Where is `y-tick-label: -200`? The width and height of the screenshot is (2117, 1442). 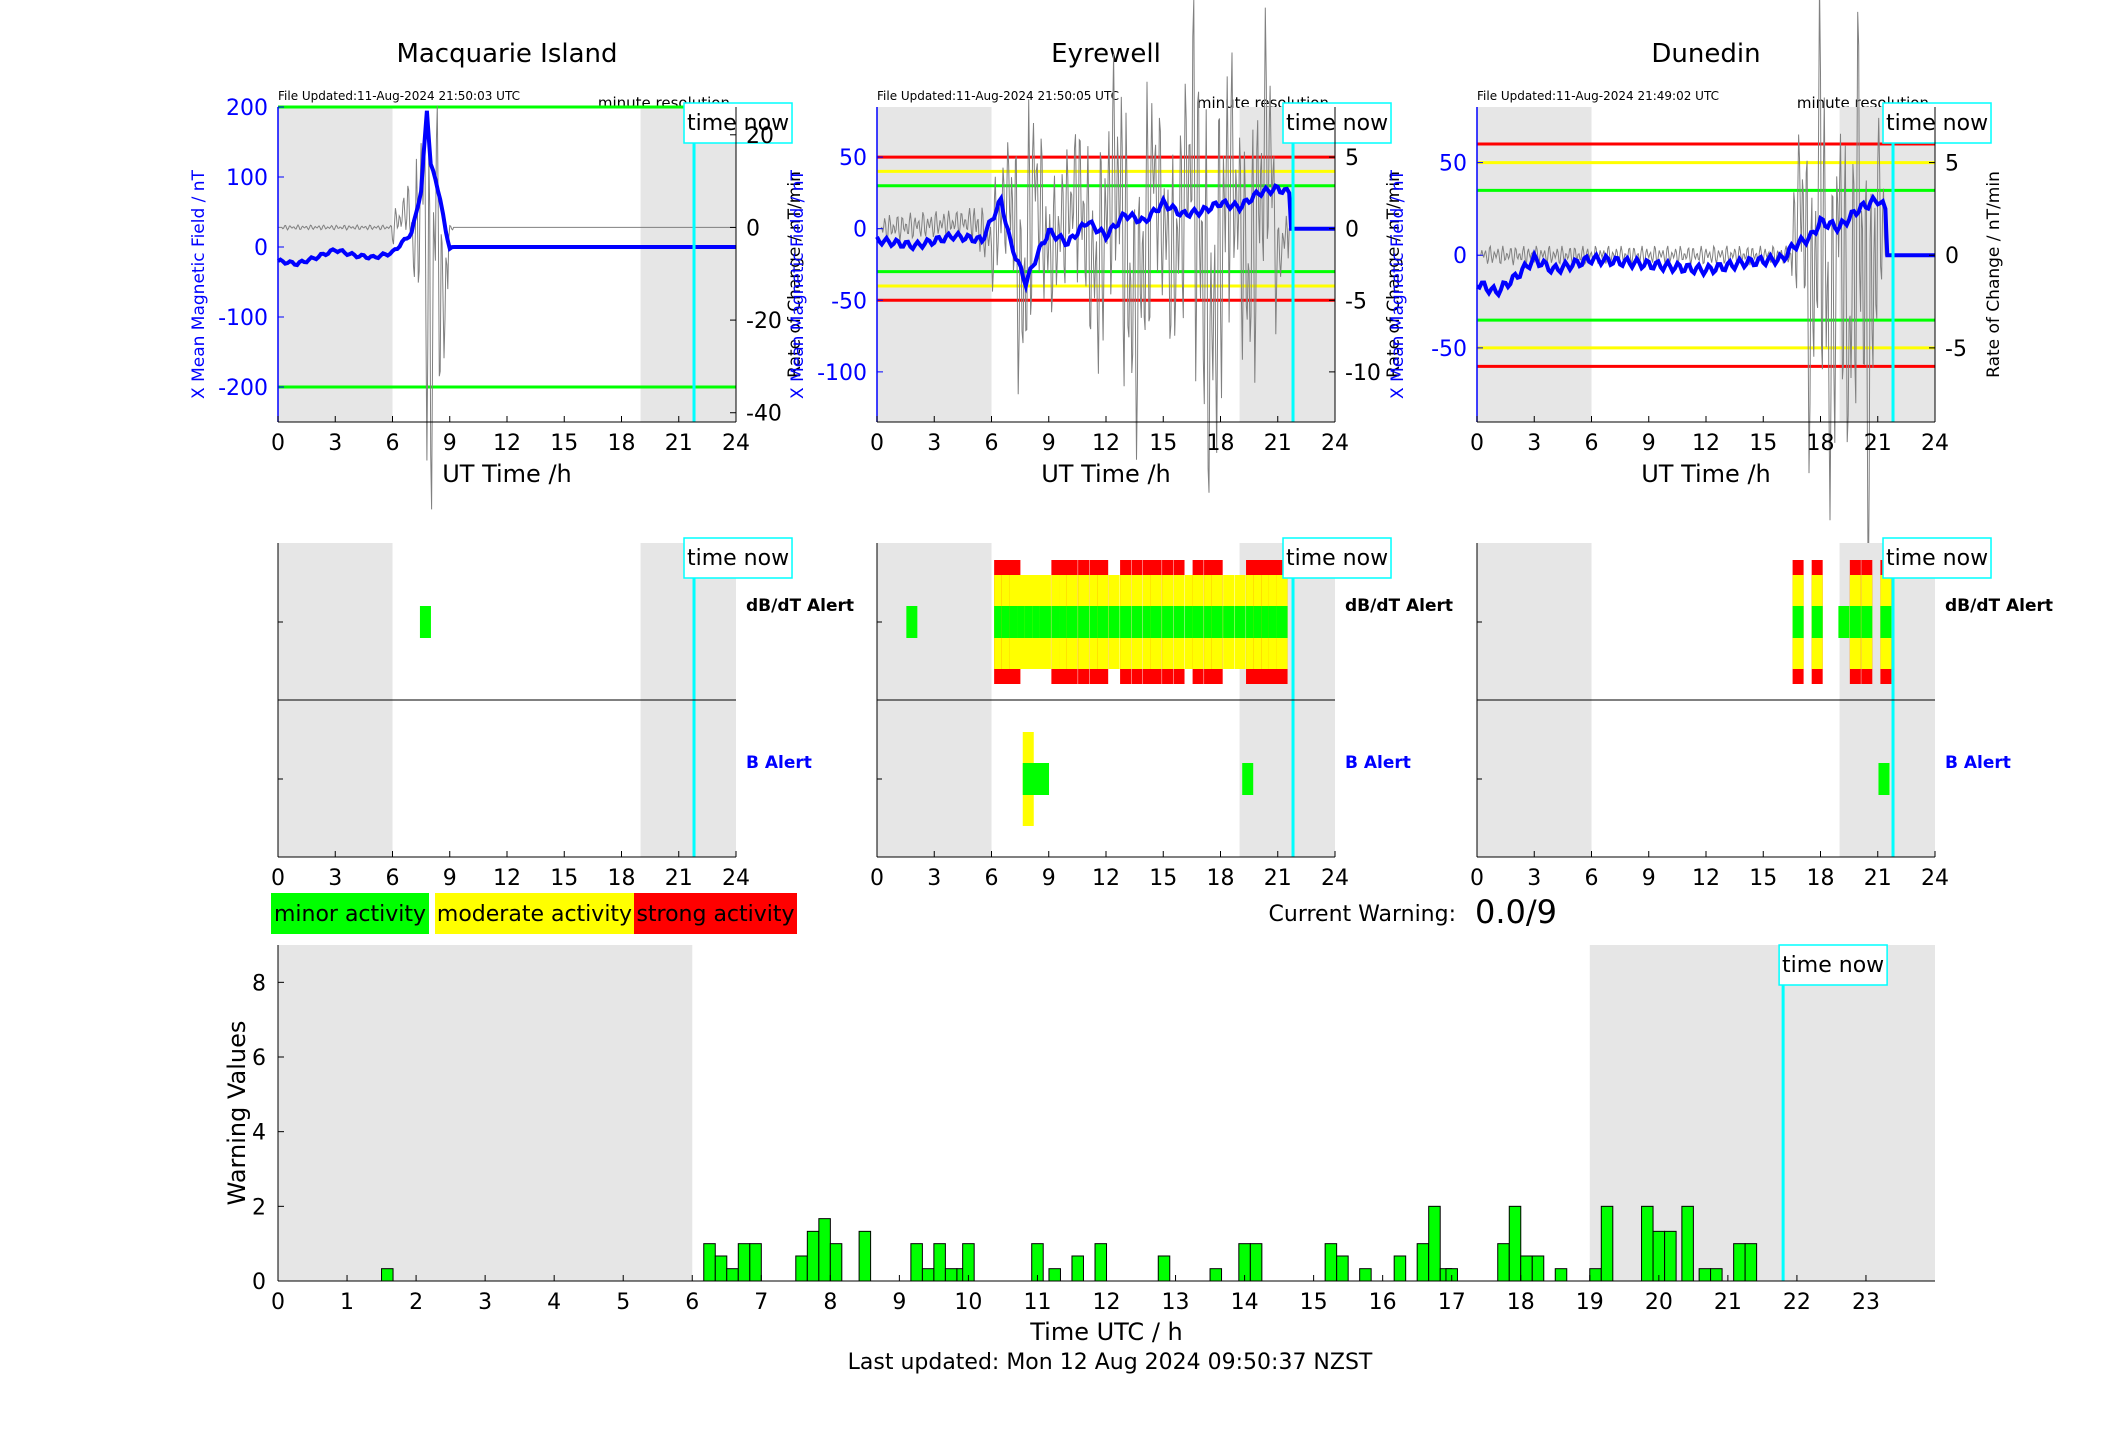 y-tick-label: -200 is located at coordinates (243, 388).